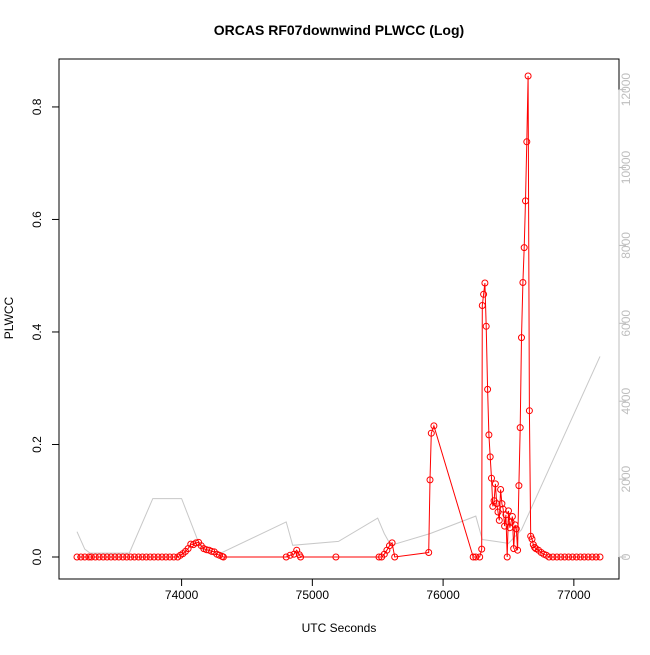 This screenshot has width=650, height=655. I want to click on chart-title: ORCAS RF07downwind PLWCC (Log), so click(339, 30).